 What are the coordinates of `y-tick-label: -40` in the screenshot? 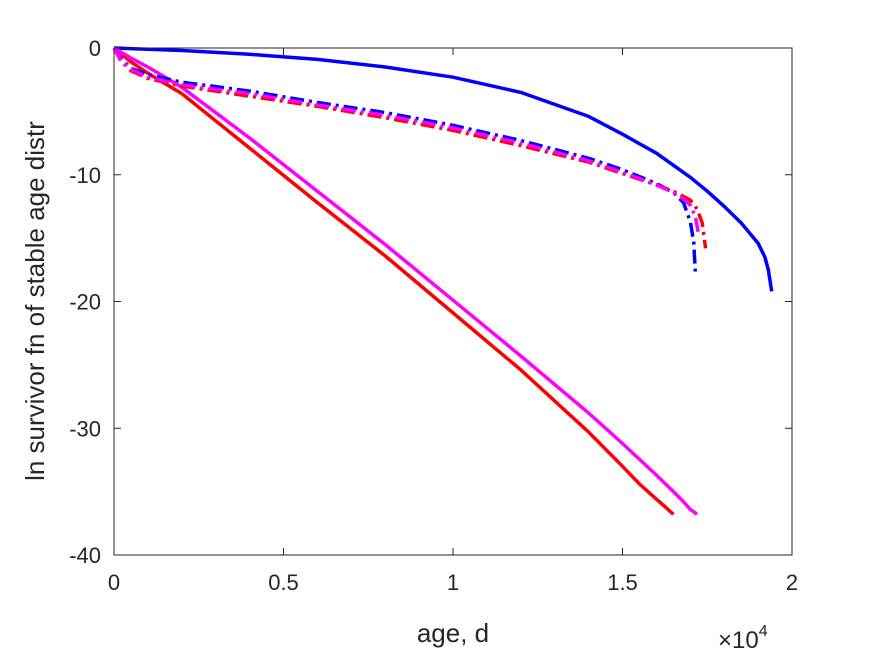 It's located at (85, 555).